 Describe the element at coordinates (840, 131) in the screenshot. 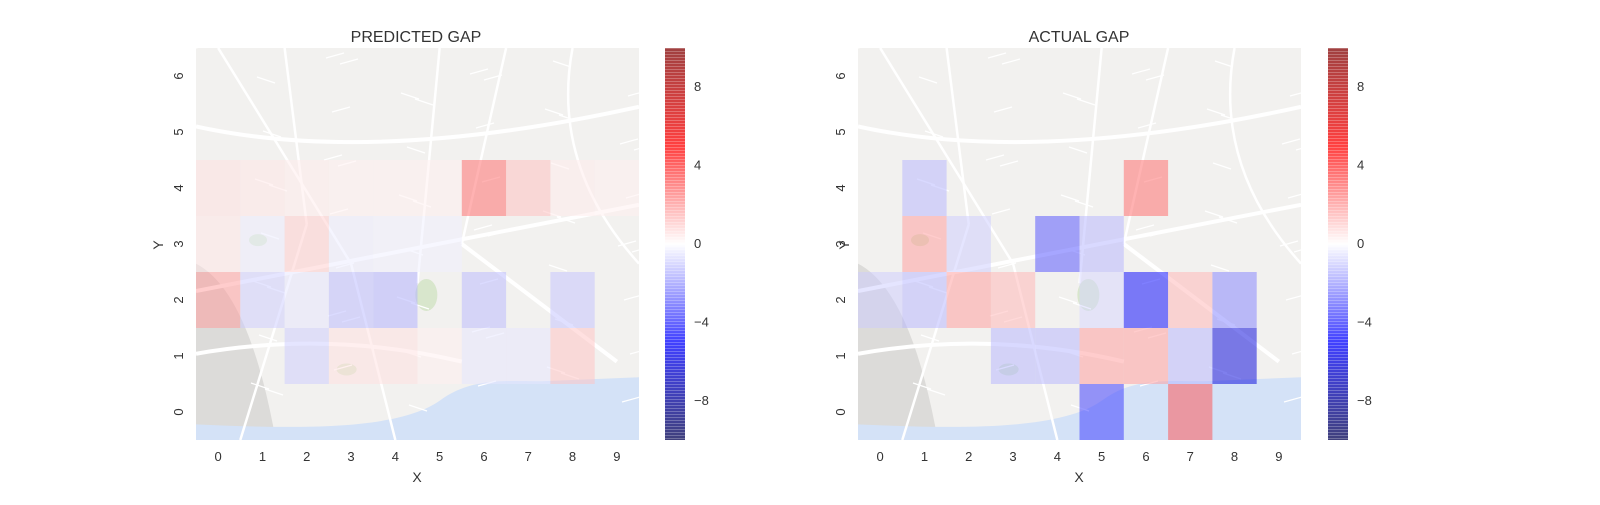

I see `y-tick-label: 5` at that location.